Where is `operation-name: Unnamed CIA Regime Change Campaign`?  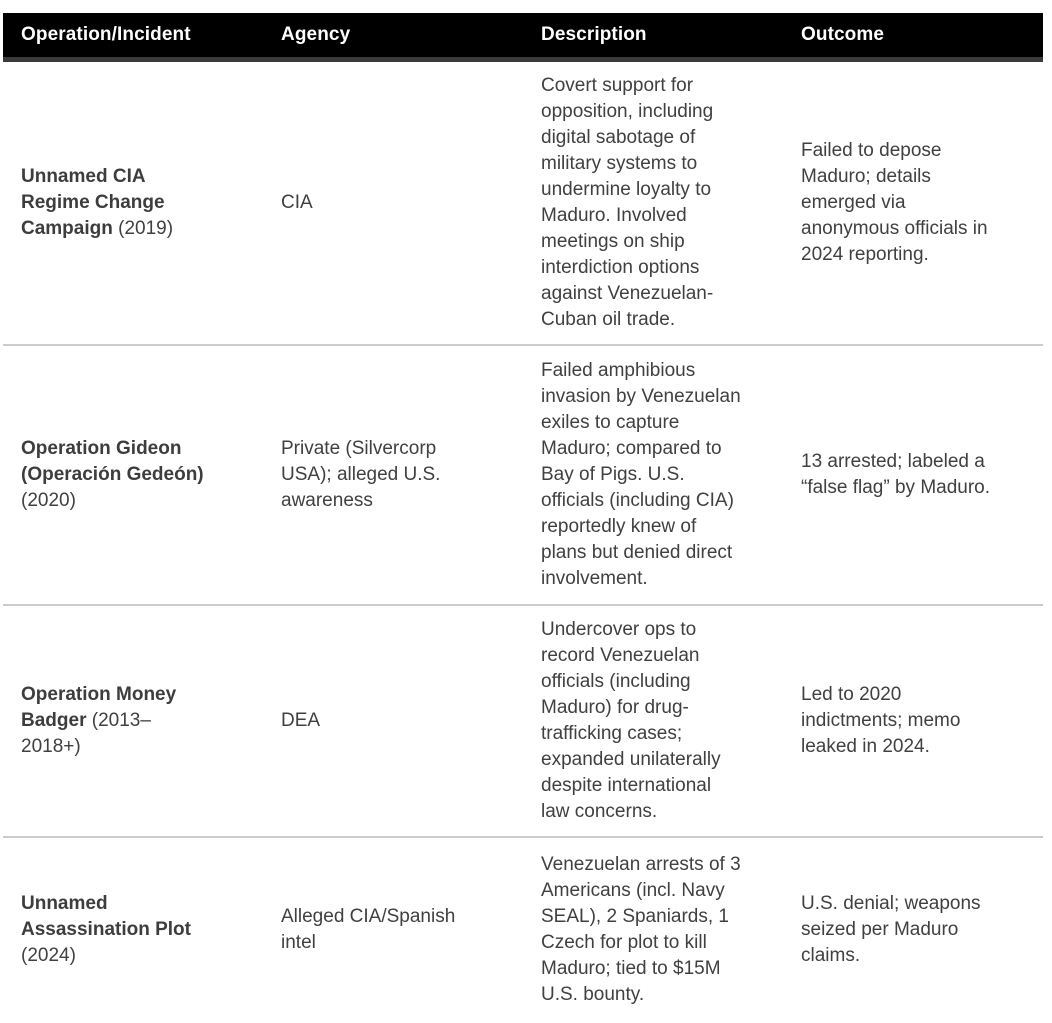
operation-name: Unnamed CIA Regime Change Campaign is located at coordinates (93, 202).